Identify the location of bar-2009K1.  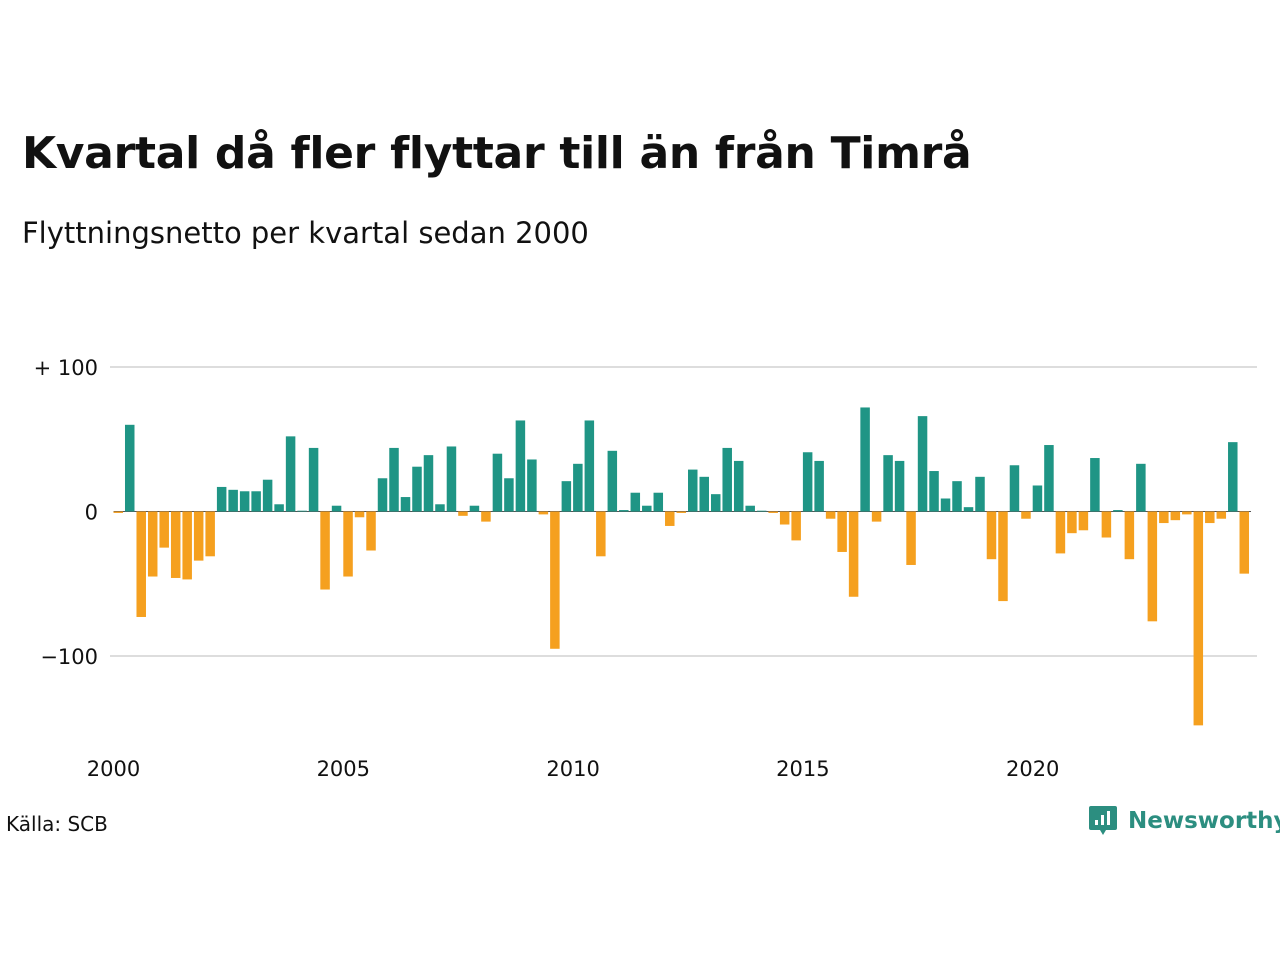
(532, 485).